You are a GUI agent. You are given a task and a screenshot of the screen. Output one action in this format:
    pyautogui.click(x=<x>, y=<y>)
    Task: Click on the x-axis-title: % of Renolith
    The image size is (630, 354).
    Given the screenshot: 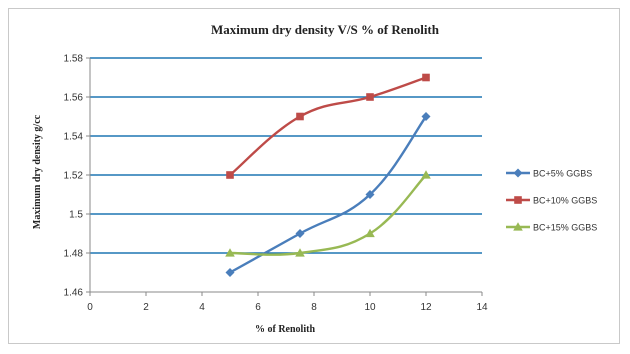 What is the action you would take?
    pyautogui.click(x=285, y=329)
    